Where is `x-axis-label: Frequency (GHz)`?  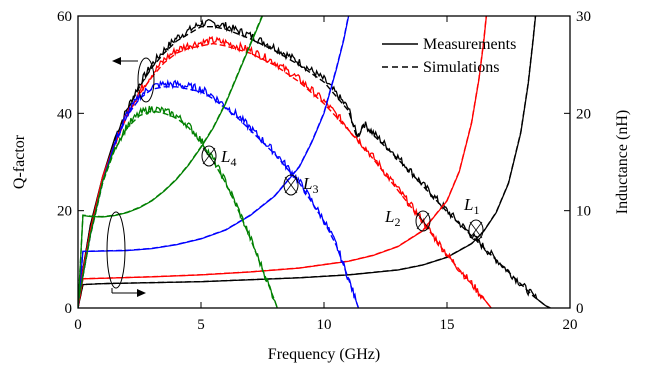
x-axis-label: Frequency (GHz) is located at coordinates (324, 354).